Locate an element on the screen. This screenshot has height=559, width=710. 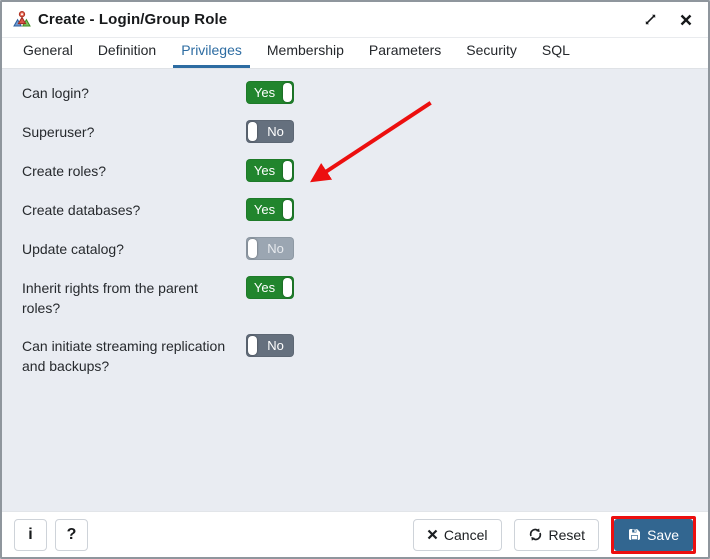
save-icon is located at coordinates (635, 534).